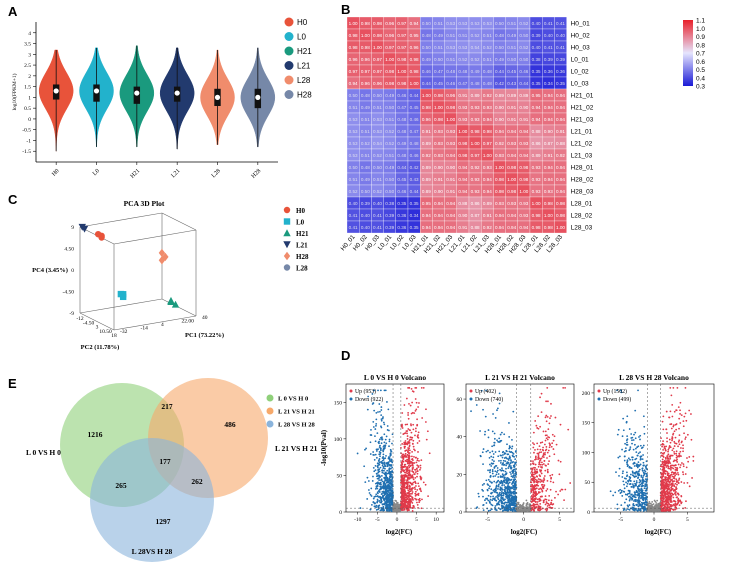 Image resolution: width=732 pixels, height=564 pixels. What do you see at coordinates (353, 179) in the screenshot?
I see `heatmap-cell-value: 0.51` at bounding box center [353, 179].